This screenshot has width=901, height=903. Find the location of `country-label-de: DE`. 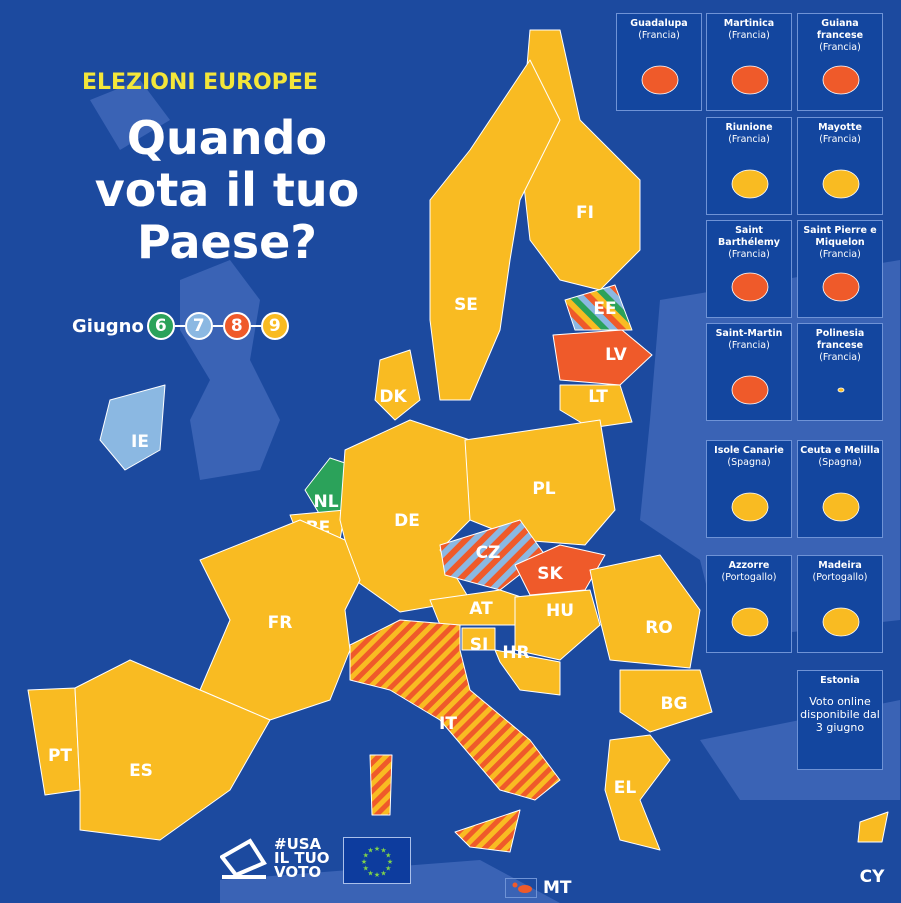

country-label-de: DE is located at coordinates (407, 521).